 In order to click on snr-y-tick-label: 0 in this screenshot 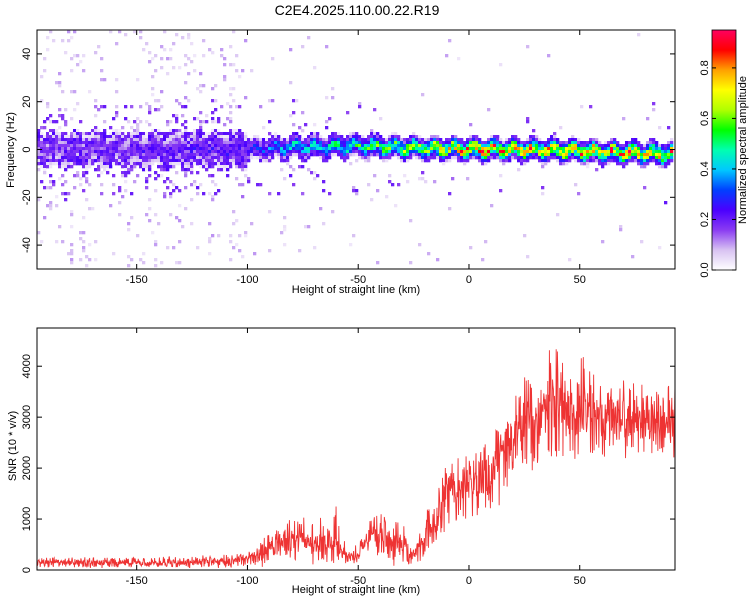, I will do `click(27, 570)`.